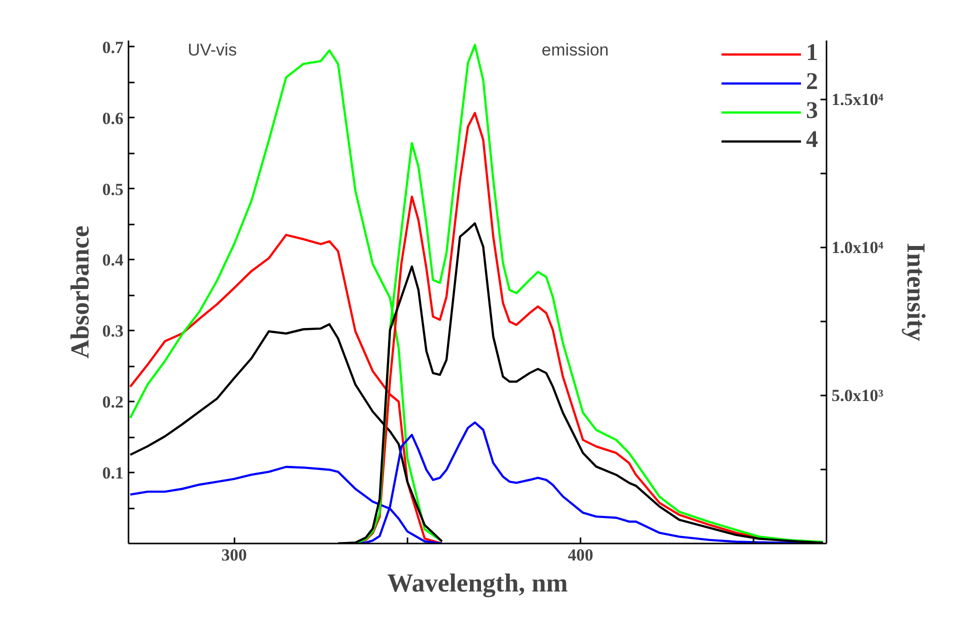 The width and height of the screenshot is (966, 630). Describe the element at coordinates (113, 118) in the screenshot. I see `y-tick-label: 0.6` at that location.